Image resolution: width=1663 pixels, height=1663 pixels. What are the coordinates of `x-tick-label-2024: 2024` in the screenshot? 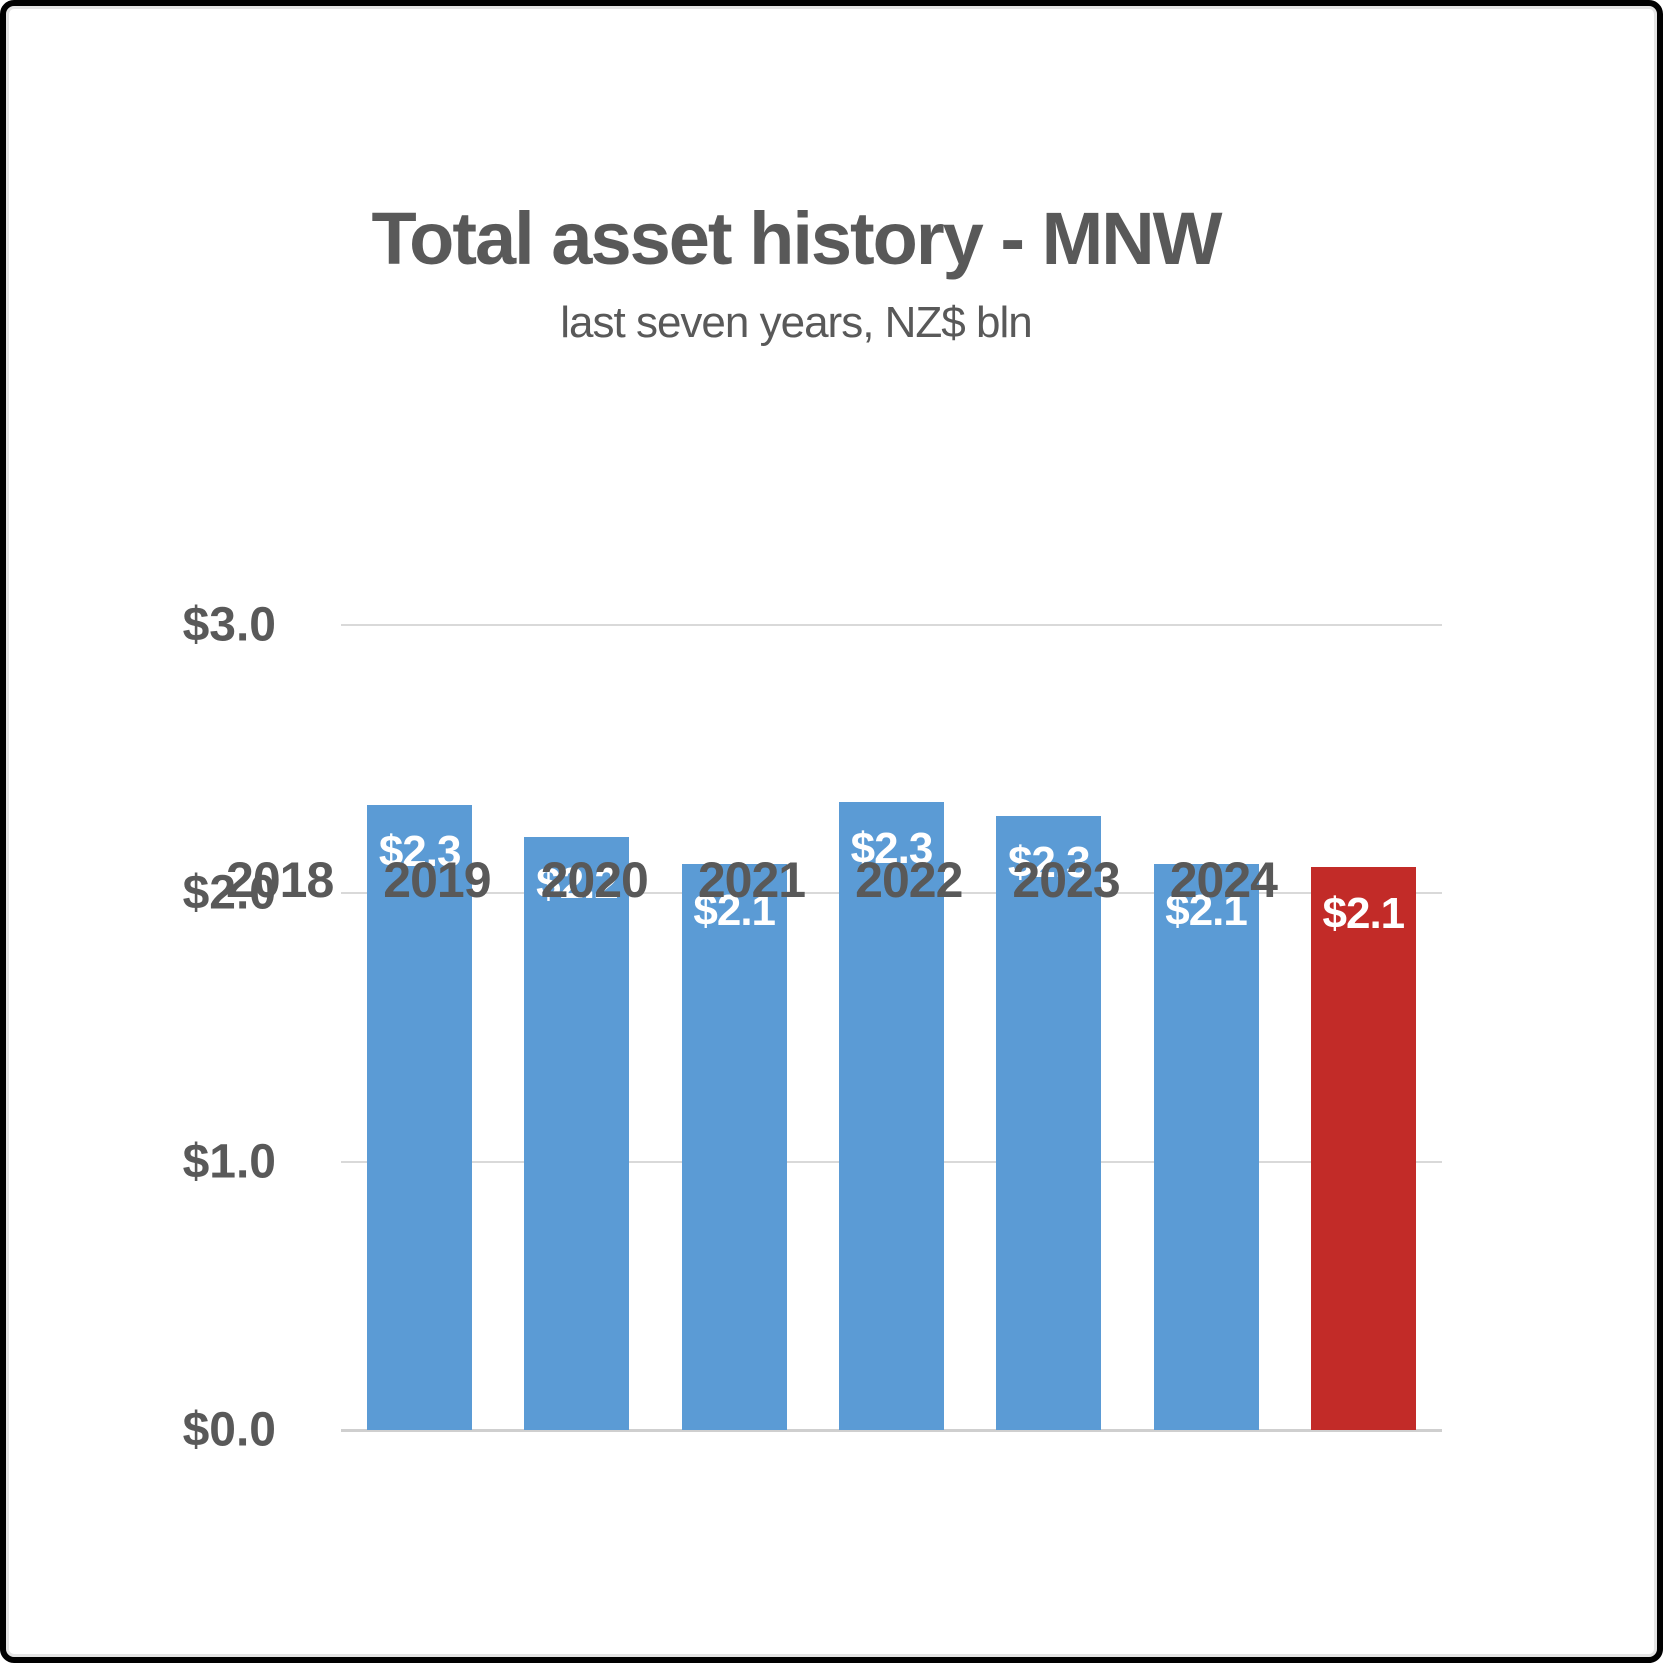 It's located at (1223, 880).